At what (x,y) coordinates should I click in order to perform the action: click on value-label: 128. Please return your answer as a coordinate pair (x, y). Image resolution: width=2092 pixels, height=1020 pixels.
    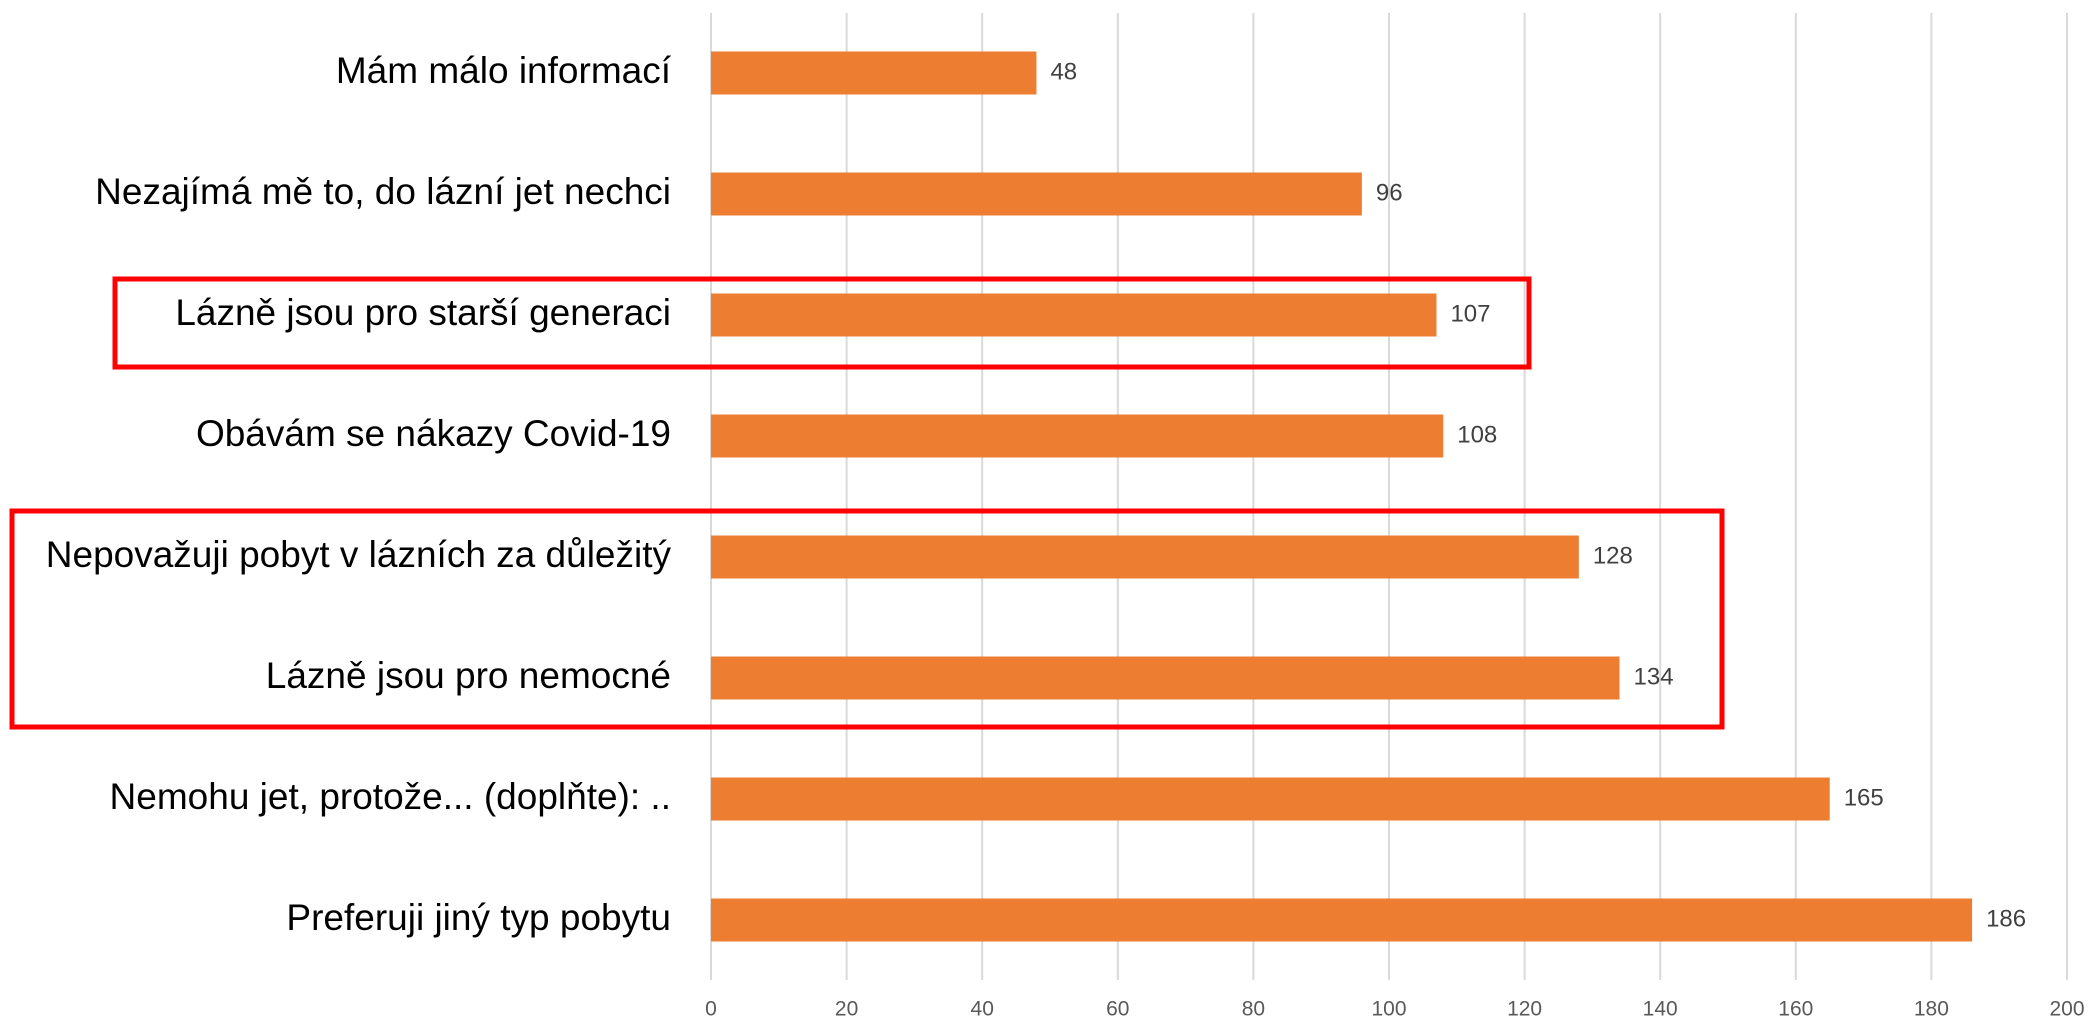
    Looking at the image, I should click on (1613, 555).